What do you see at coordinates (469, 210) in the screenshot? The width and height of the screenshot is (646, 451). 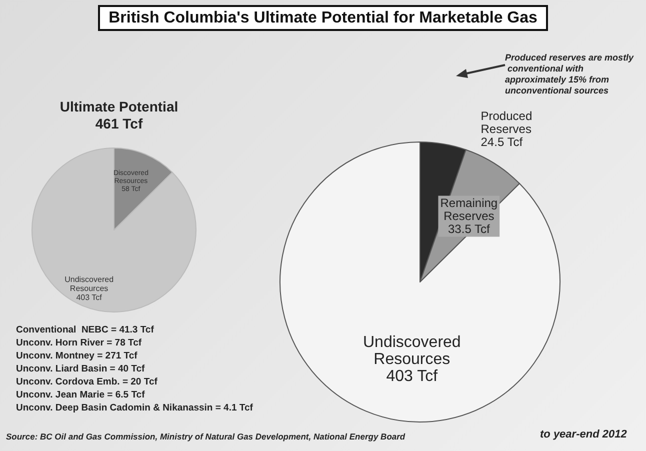 I see `slice-label: Remaining Reserves` at bounding box center [469, 210].